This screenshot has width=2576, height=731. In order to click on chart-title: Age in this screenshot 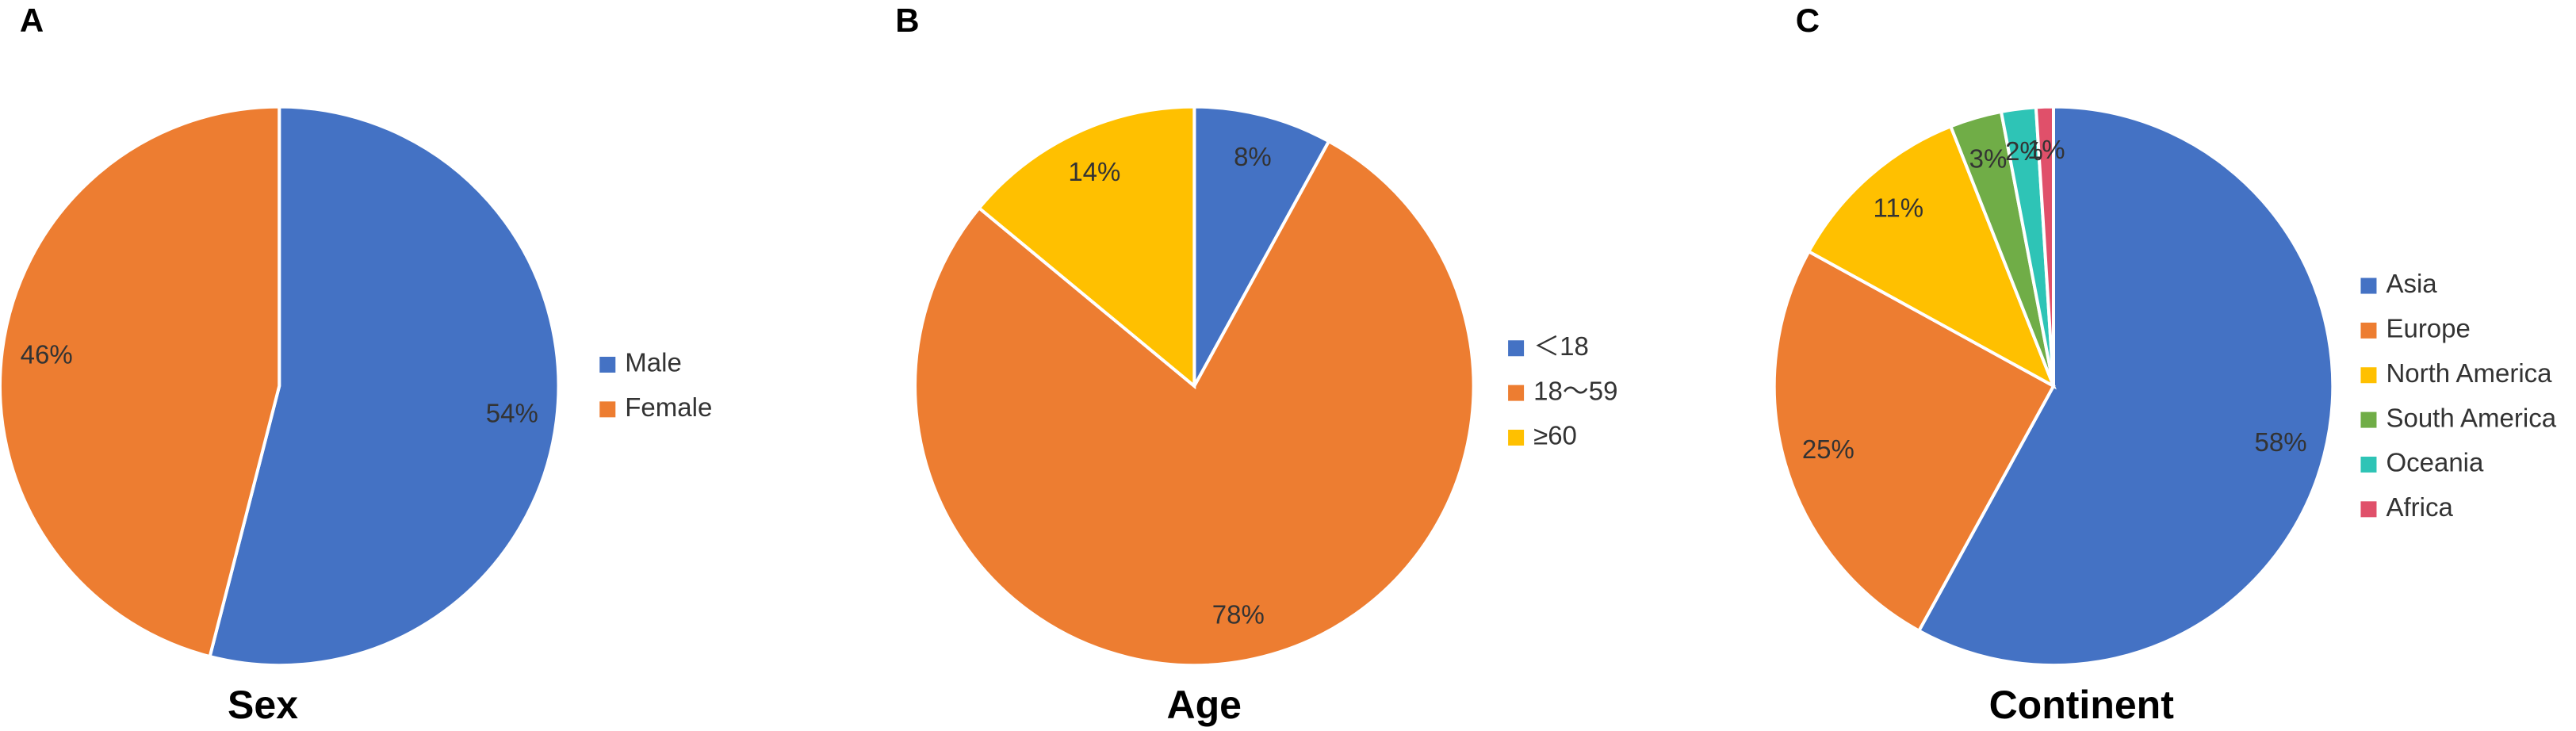, I will do `click(1204, 705)`.